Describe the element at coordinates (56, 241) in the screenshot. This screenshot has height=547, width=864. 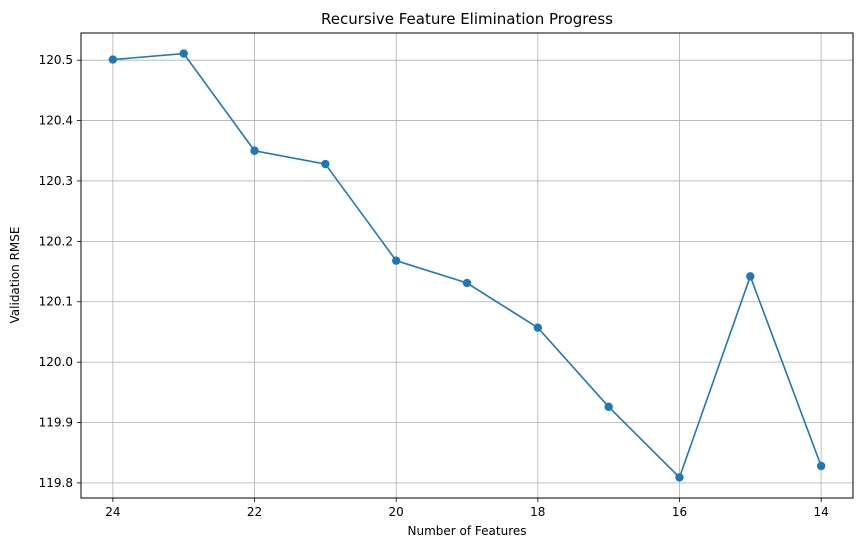
I see `y-tick-label: 120.2` at that location.